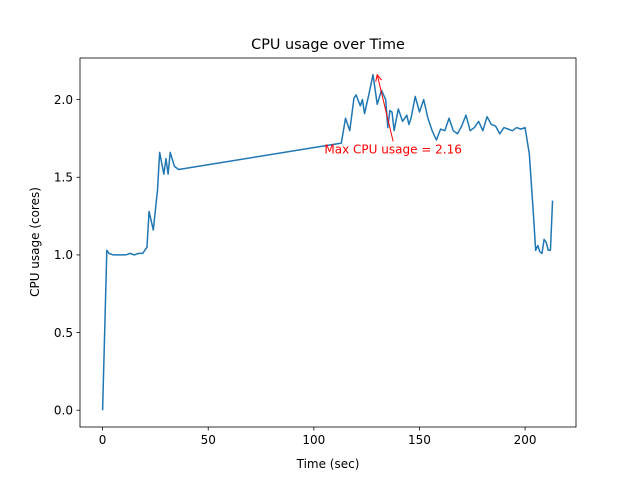  I want to click on max-cpu-annotation-arrowhead, so click(379, 77).